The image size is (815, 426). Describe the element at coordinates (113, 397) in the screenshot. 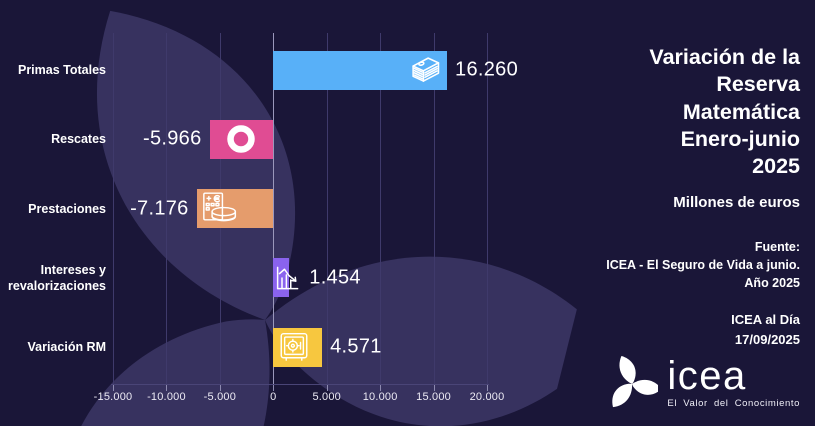

I see `x-tick-label: -15.000` at that location.